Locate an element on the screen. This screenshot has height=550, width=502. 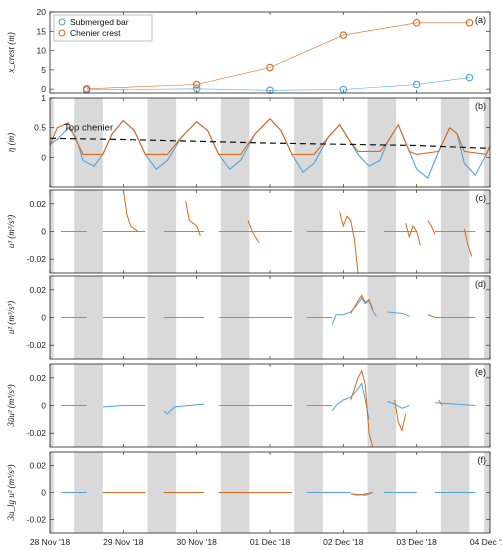
y-tick-label: 5 is located at coordinates (43, 70).